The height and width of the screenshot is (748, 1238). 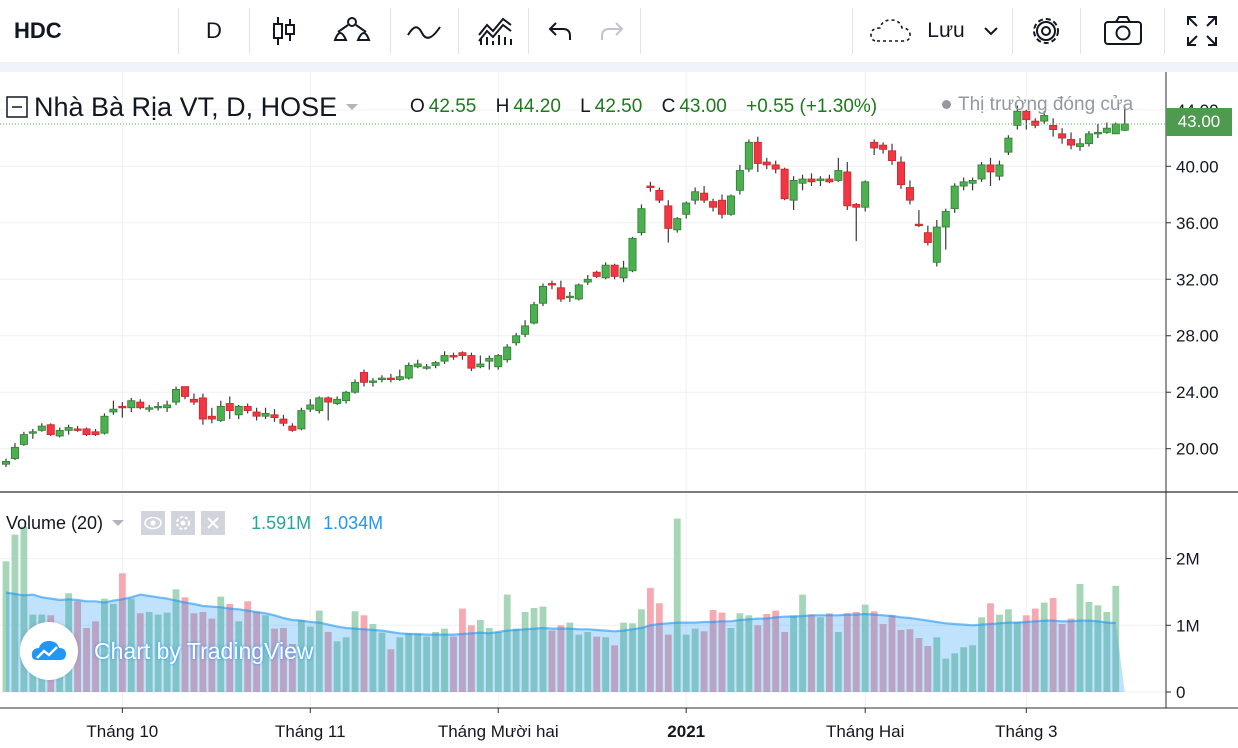 What do you see at coordinates (183, 523) in the screenshot?
I see `settings-icon` at bounding box center [183, 523].